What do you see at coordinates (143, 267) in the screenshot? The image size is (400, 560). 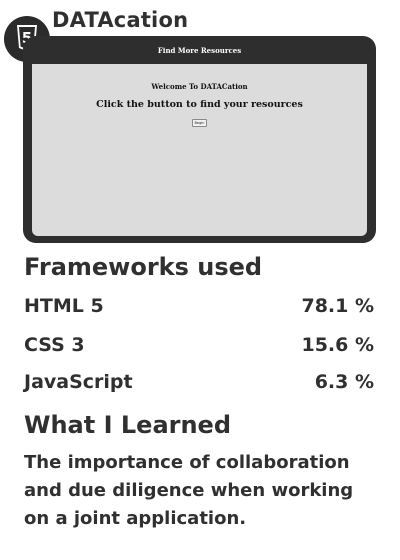 I see `frameworks-heading: Frameworks used` at bounding box center [143, 267].